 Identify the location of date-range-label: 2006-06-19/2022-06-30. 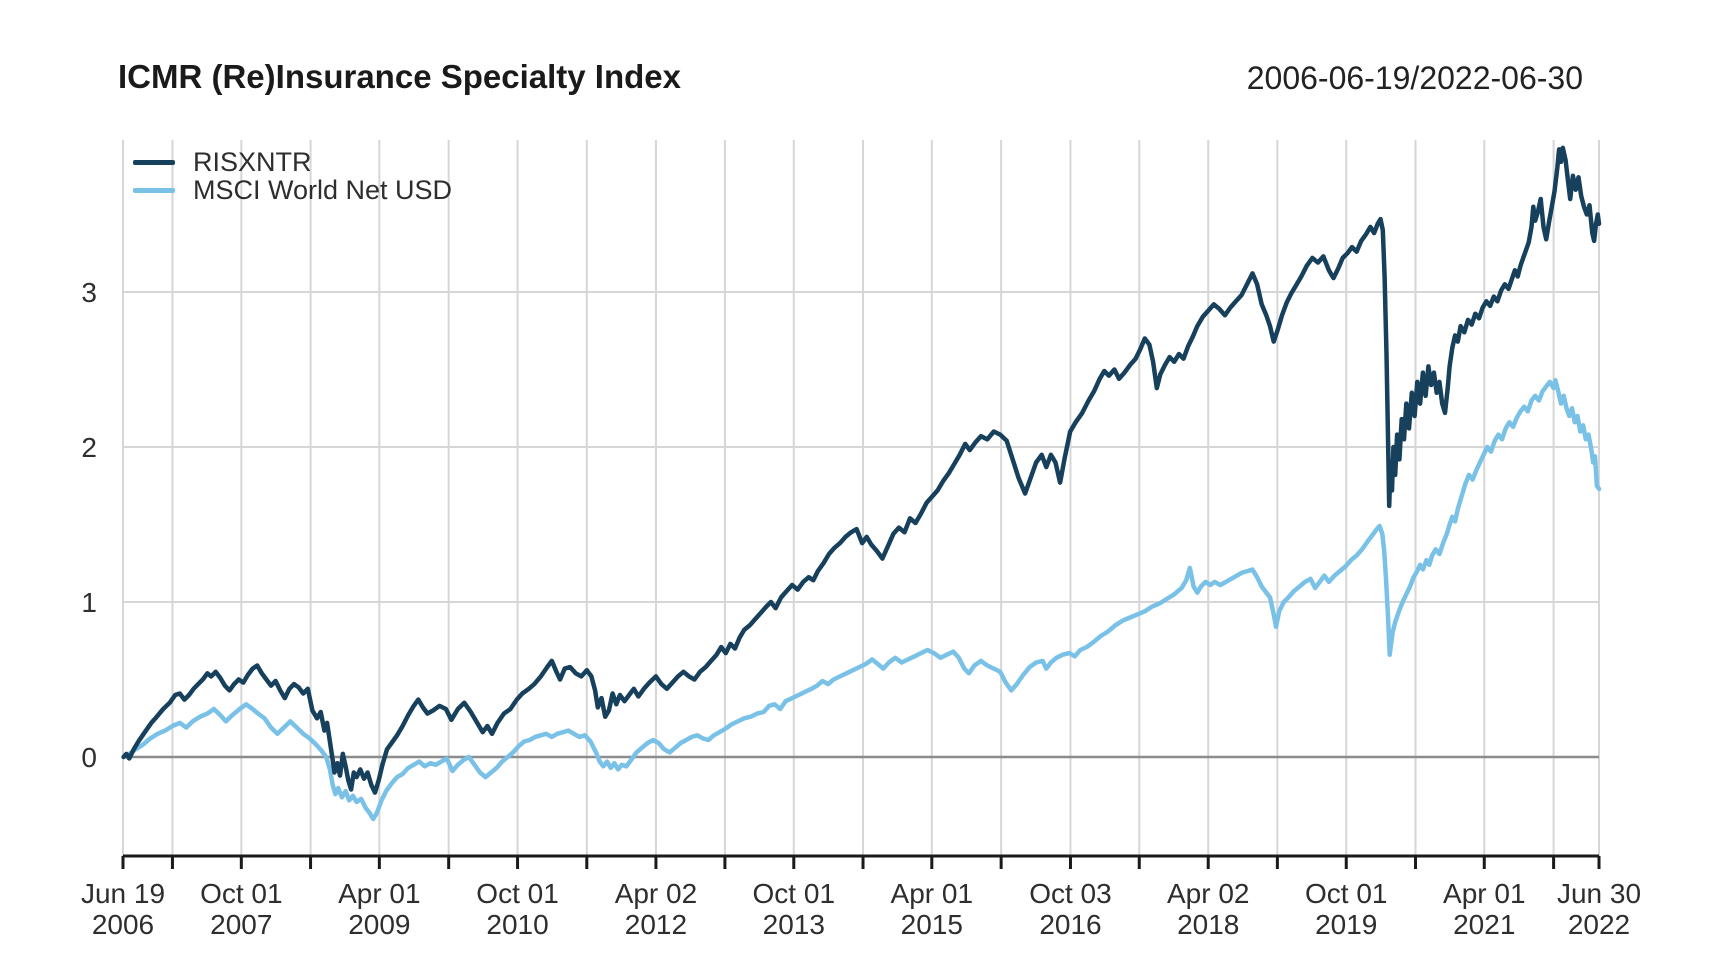
(1414, 78).